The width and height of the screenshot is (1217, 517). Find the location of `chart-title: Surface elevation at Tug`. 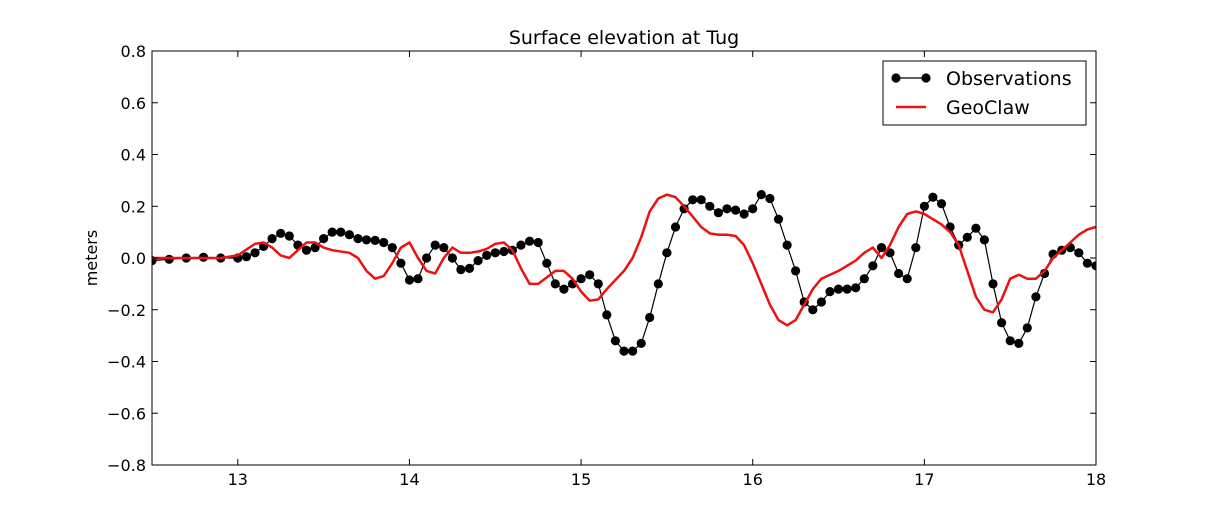

chart-title: Surface elevation at Tug is located at coordinates (624, 38).